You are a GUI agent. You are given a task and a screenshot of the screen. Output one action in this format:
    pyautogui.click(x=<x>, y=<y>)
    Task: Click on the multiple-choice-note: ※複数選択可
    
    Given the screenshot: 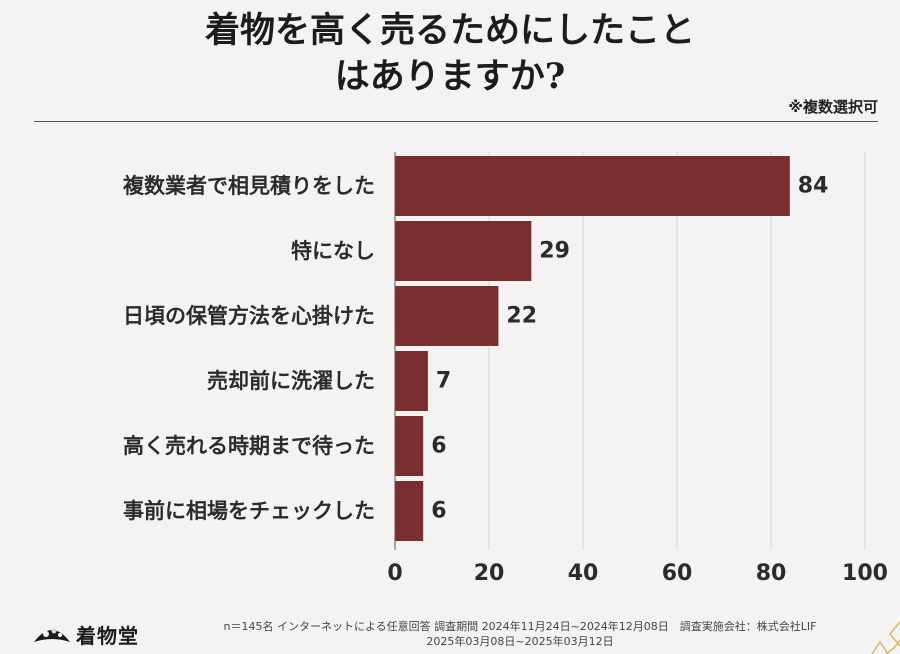 What is the action you would take?
    pyautogui.click(x=833, y=107)
    